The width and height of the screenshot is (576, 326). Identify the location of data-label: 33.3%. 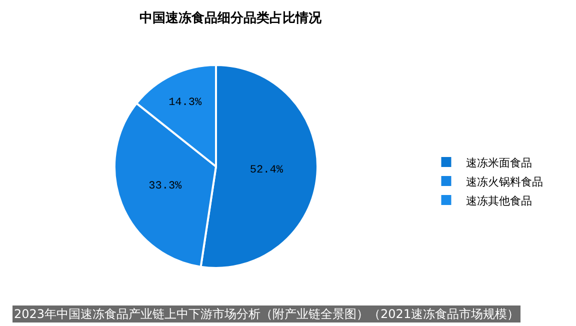
(165, 186).